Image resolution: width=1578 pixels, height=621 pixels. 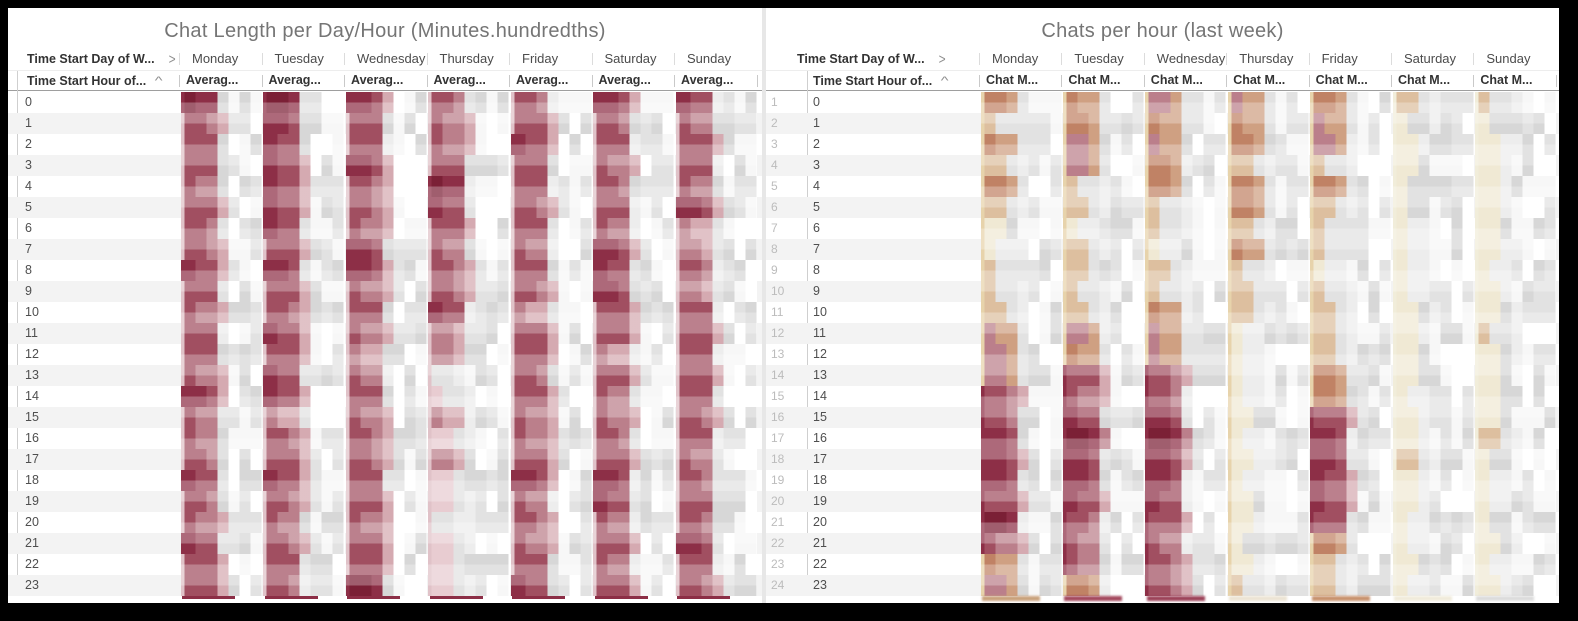 What do you see at coordinates (299, 58) in the screenshot?
I see `day-column-header: Tuesday` at bounding box center [299, 58].